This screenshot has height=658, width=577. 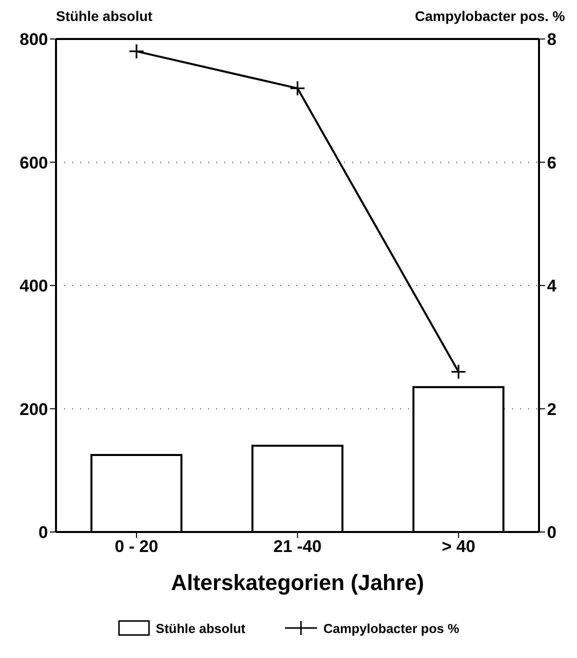 What do you see at coordinates (551, 40) in the screenshot?
I see `y2-tick-label: 8` at bounding box center [551, 40].